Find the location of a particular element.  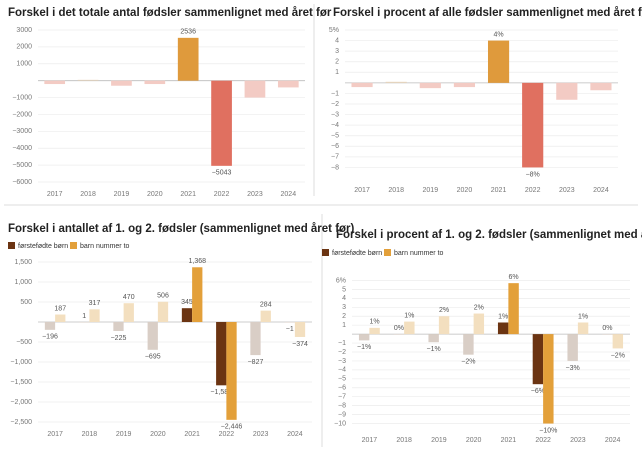

value-label: 470 is located at coordinates (129, 297).